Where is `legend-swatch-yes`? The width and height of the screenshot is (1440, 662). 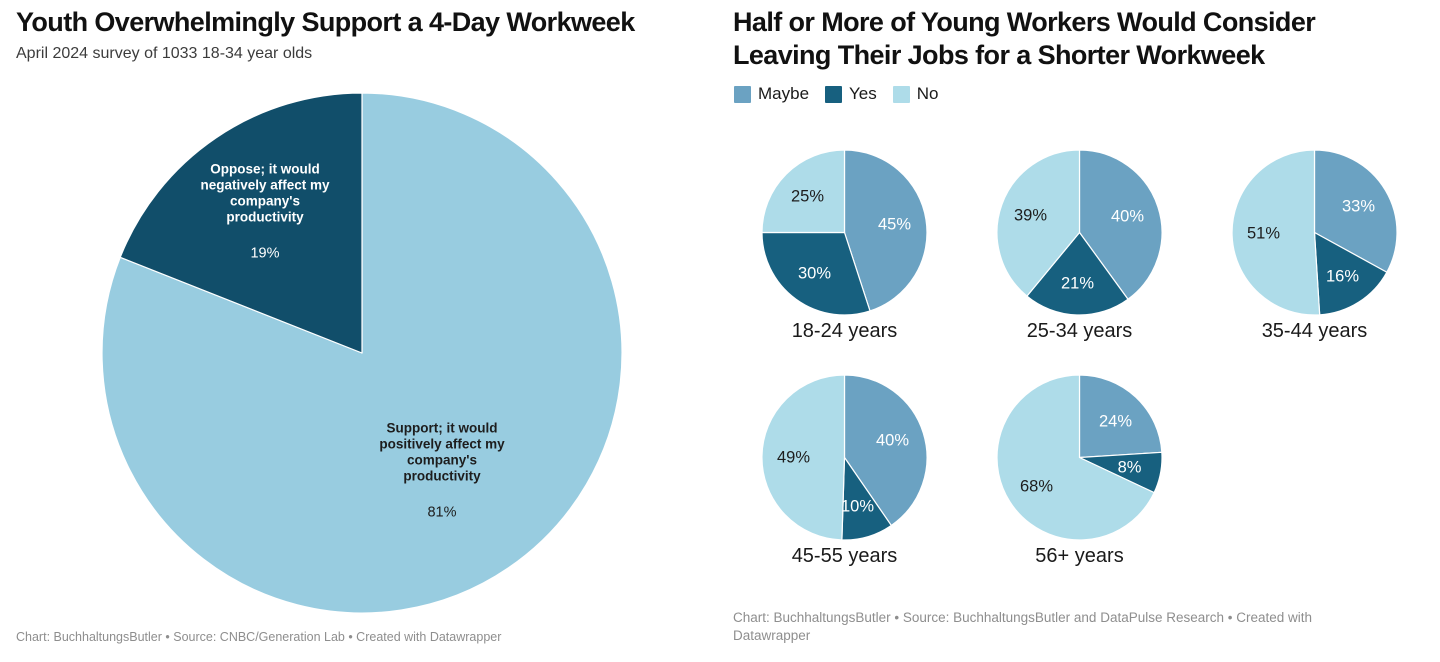 legend-swatch-yes is located at coordinates (834, 94).